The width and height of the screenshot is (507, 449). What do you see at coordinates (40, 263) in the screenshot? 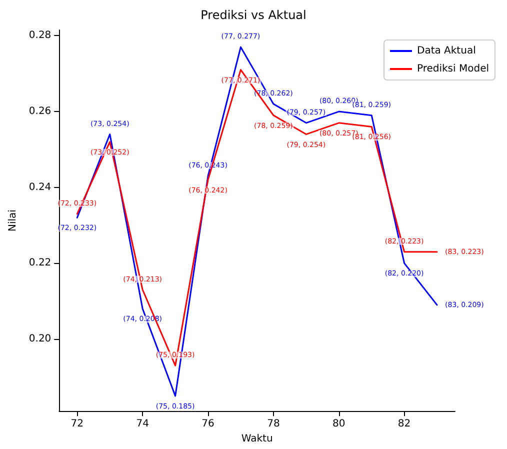
I see `y-tick-label: 0.22` at bounding box center [40, 263].